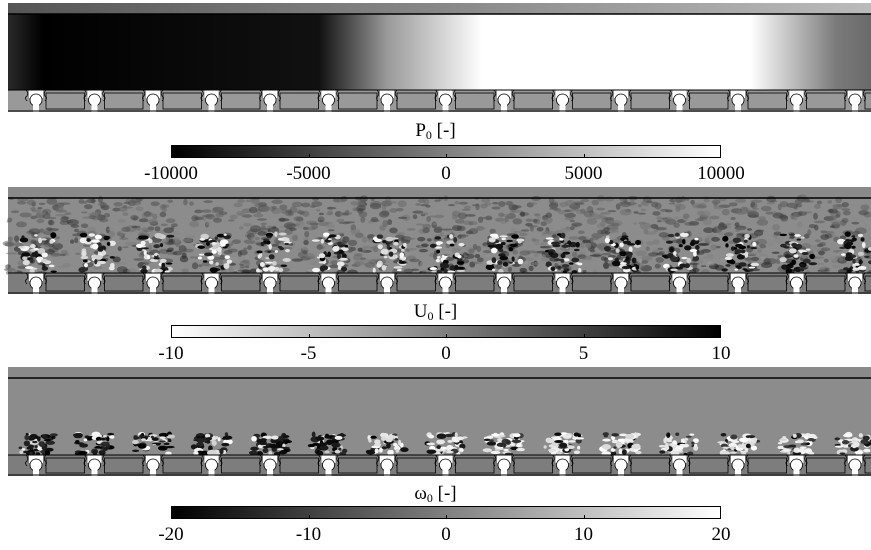 Image resolution: width=871 pixels, height=550 pixels. I want to click on vorticity-colorbar-ticks, so click(446, 517).